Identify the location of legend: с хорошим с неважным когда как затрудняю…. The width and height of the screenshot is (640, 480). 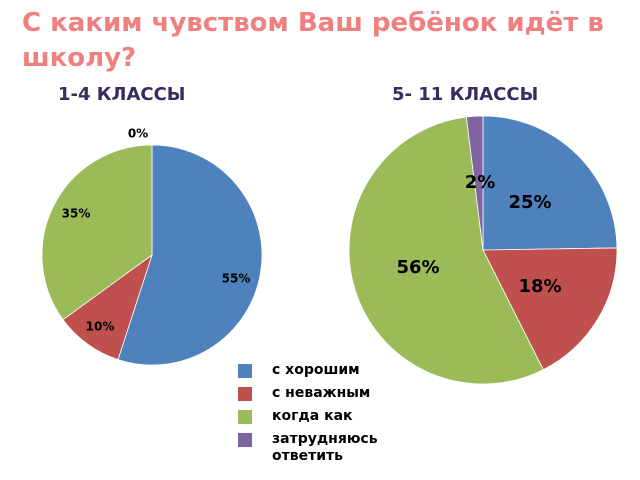
(320, 416).